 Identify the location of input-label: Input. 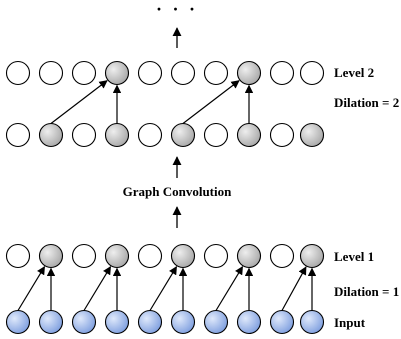
(350, 322).